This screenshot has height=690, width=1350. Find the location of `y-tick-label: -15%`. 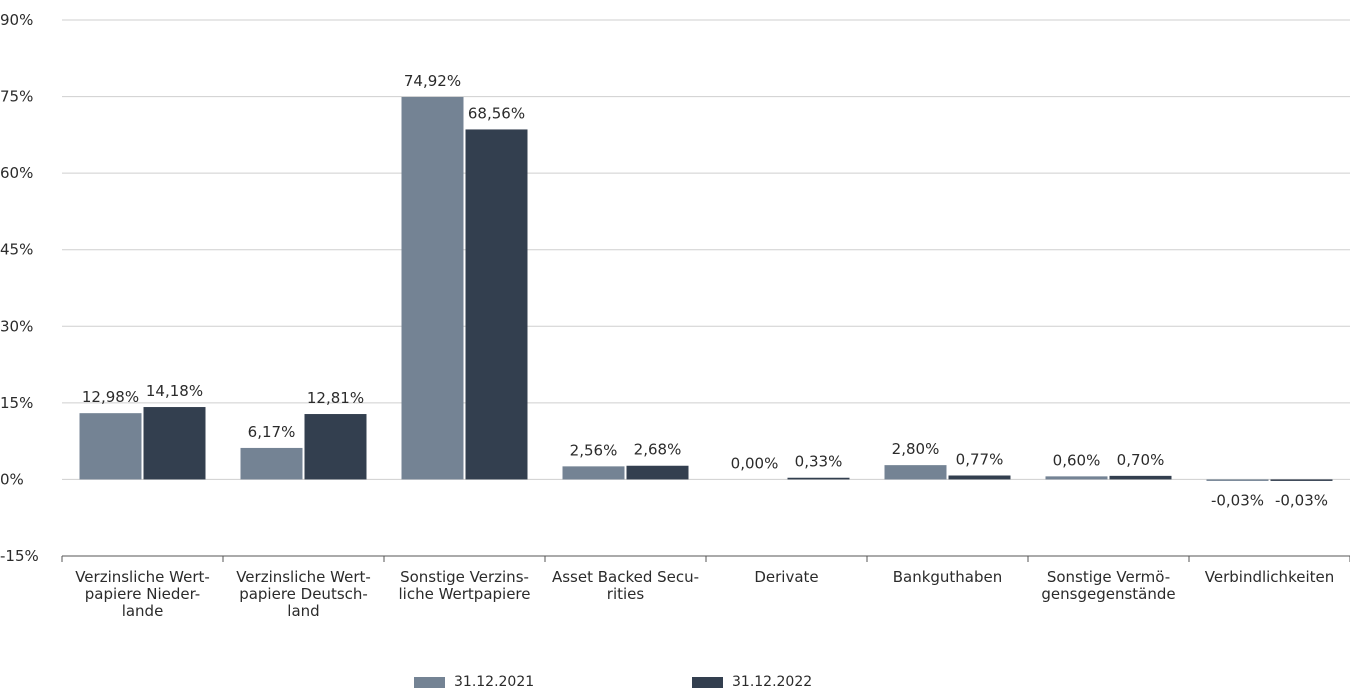

y-tick-label: -15% is located at coordinates (19, 556).